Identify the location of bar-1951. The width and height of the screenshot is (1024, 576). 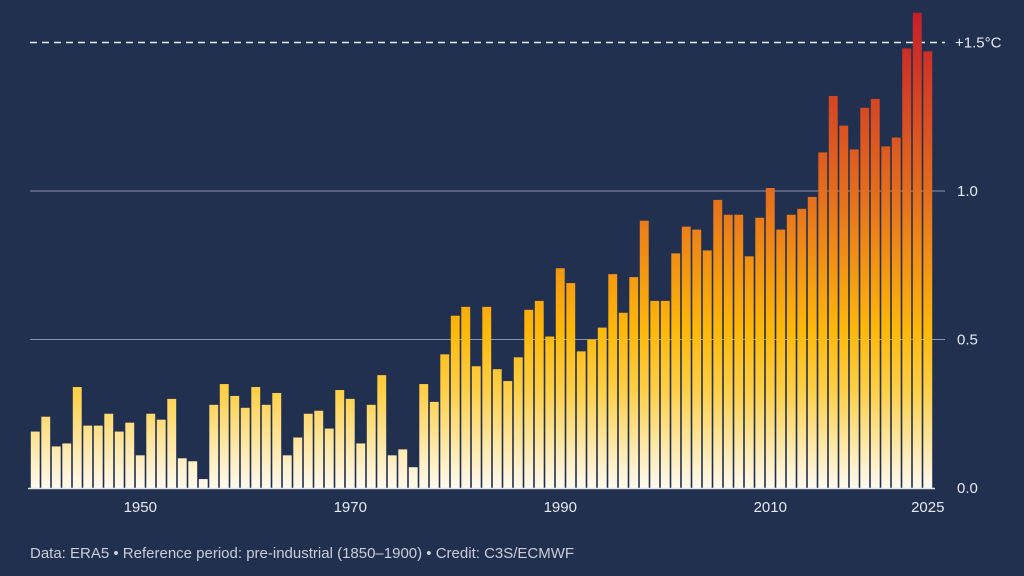
(151, 450).